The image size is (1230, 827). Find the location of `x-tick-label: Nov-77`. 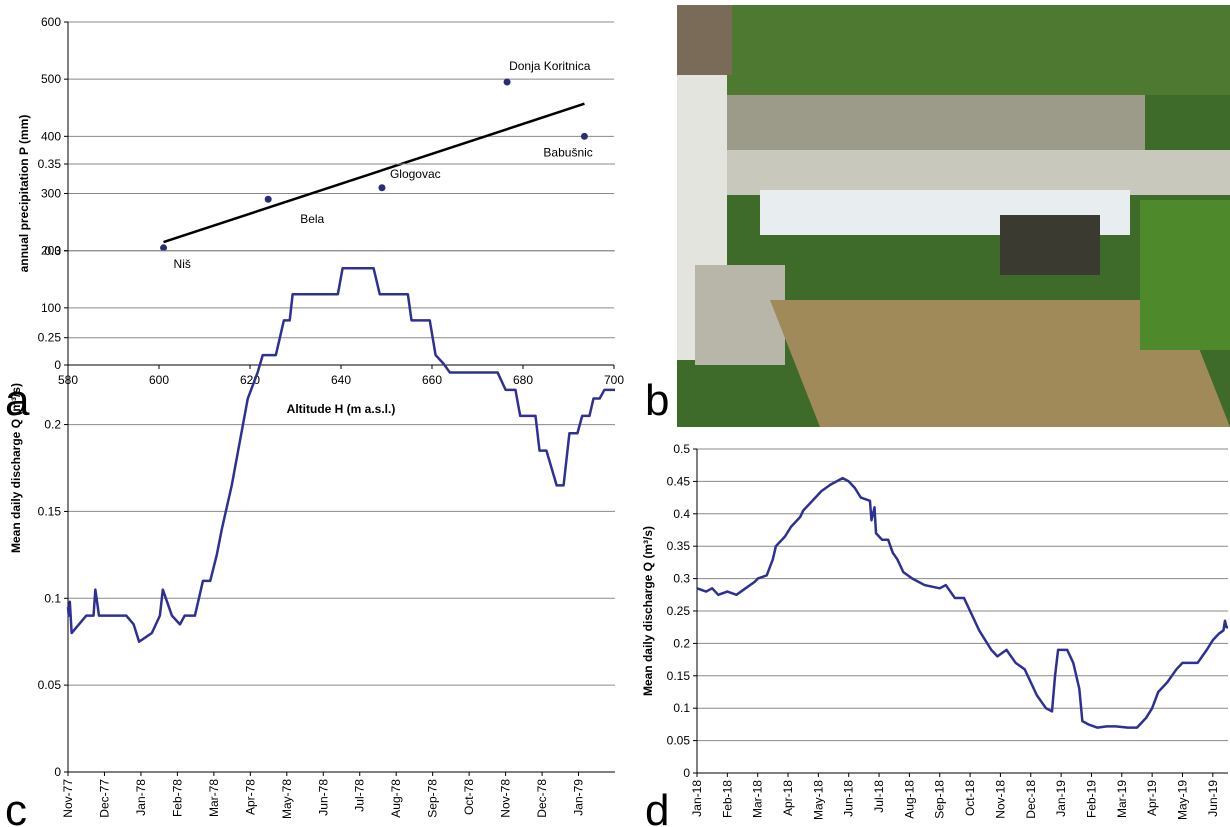

x-tick-label: Nov-77 is located at coordinates (68, 798).